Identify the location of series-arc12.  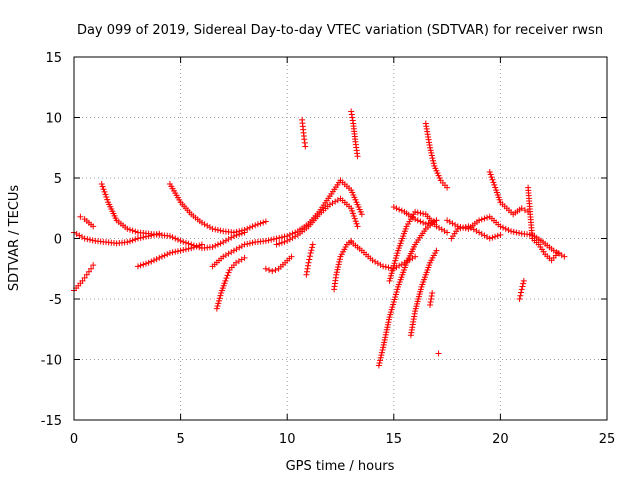
(309, 259).